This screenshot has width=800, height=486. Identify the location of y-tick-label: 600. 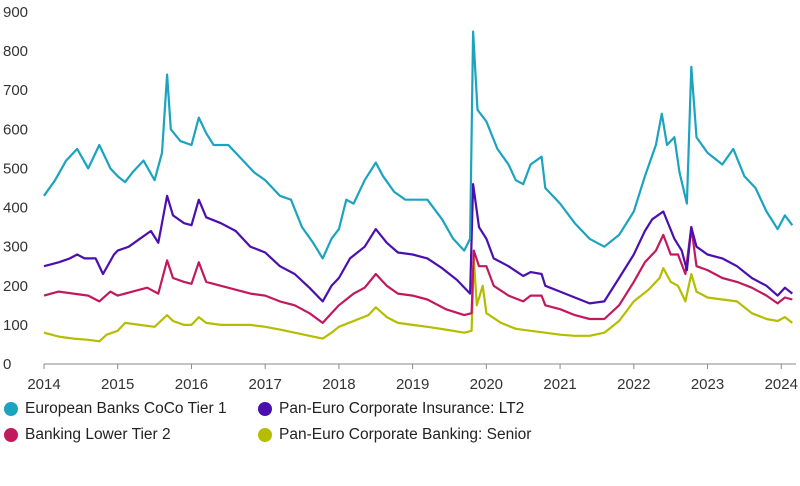
(15, 129).